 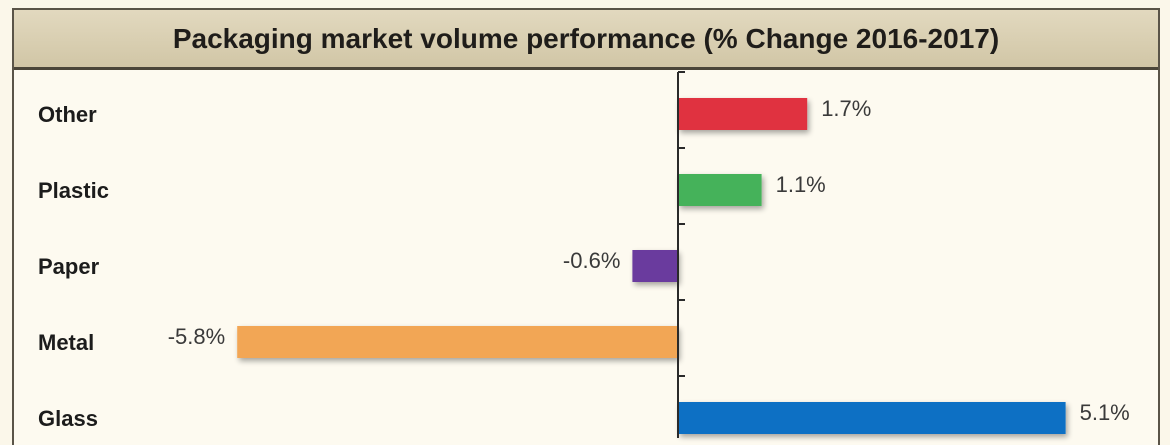 I want to click on bar-glass, so click(x=872, y=418).